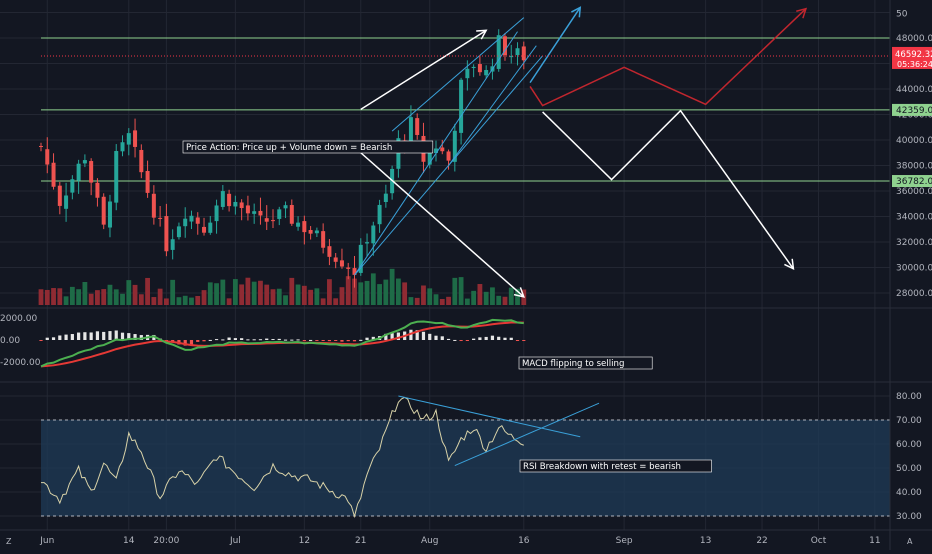  Describe the element at coordinates (602, 467) in the screenshot. I see `rsi-annotation: RSI Breakdown with retest = bearish` at that location.